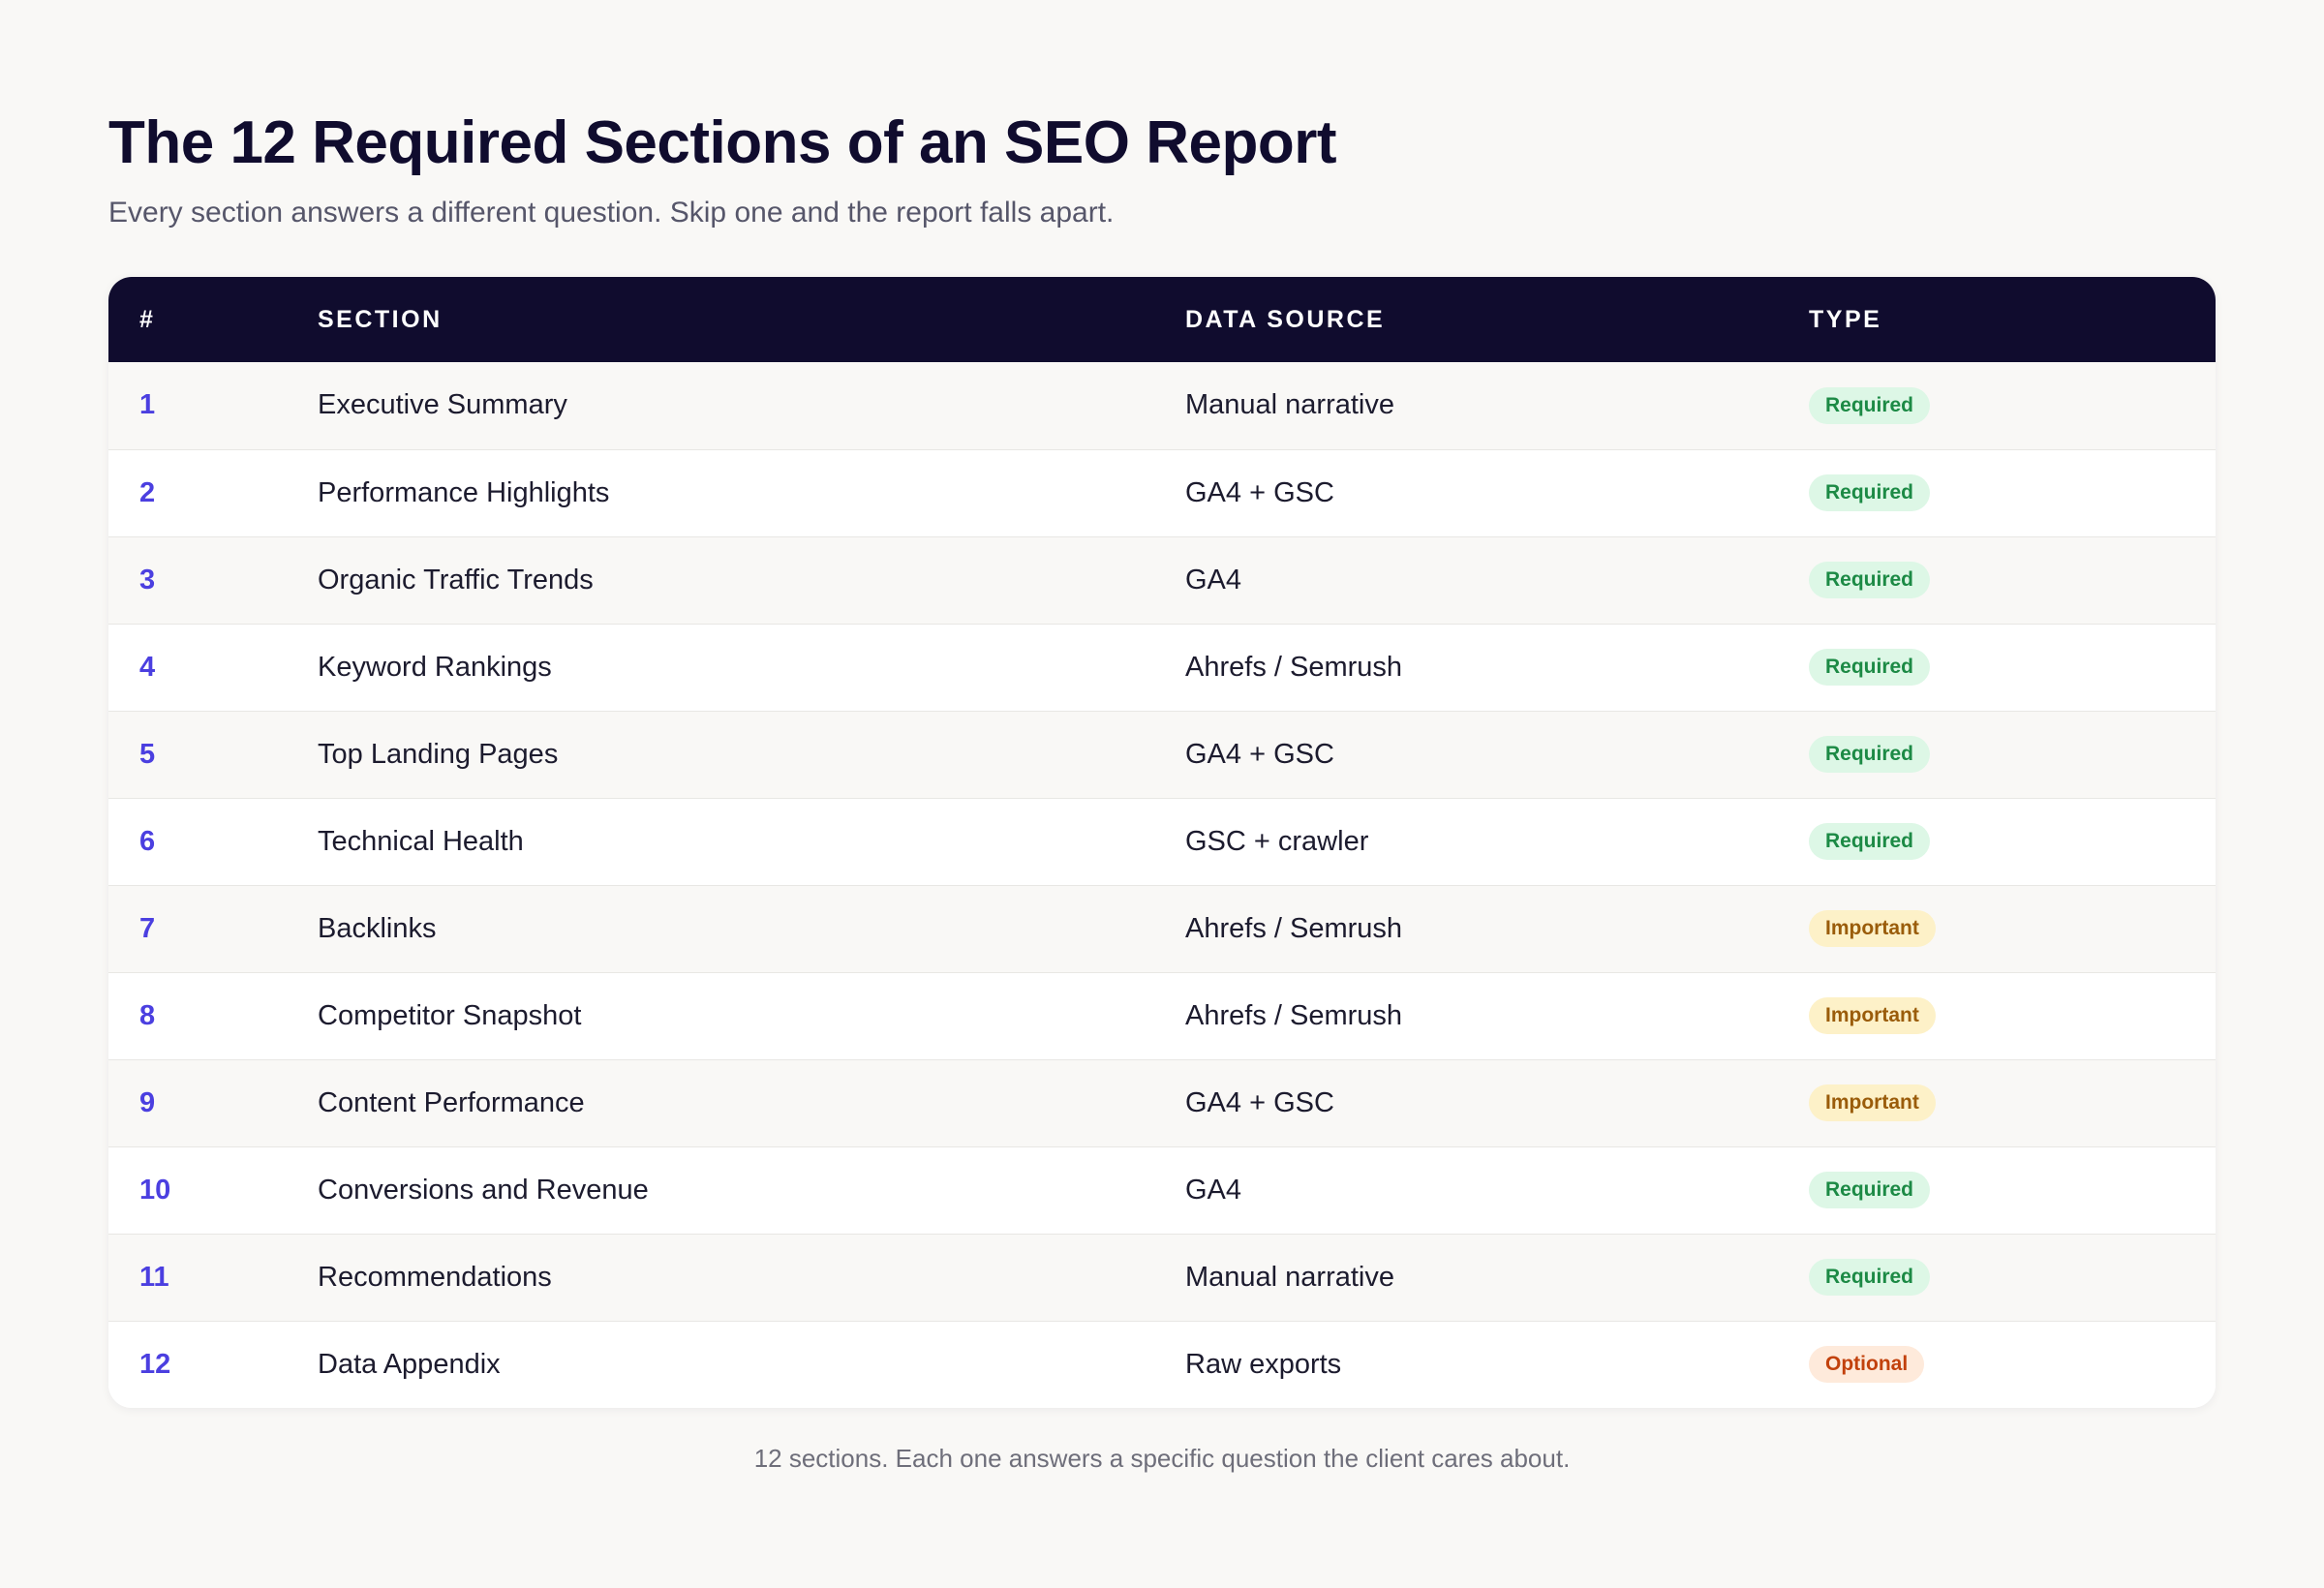 The height and width of the screenshot is (1588, 2324). What do you see at coordinates (443, 405) in the screenshot?
I see `section-name: Executive Summary` at bounding box center [443, 405].